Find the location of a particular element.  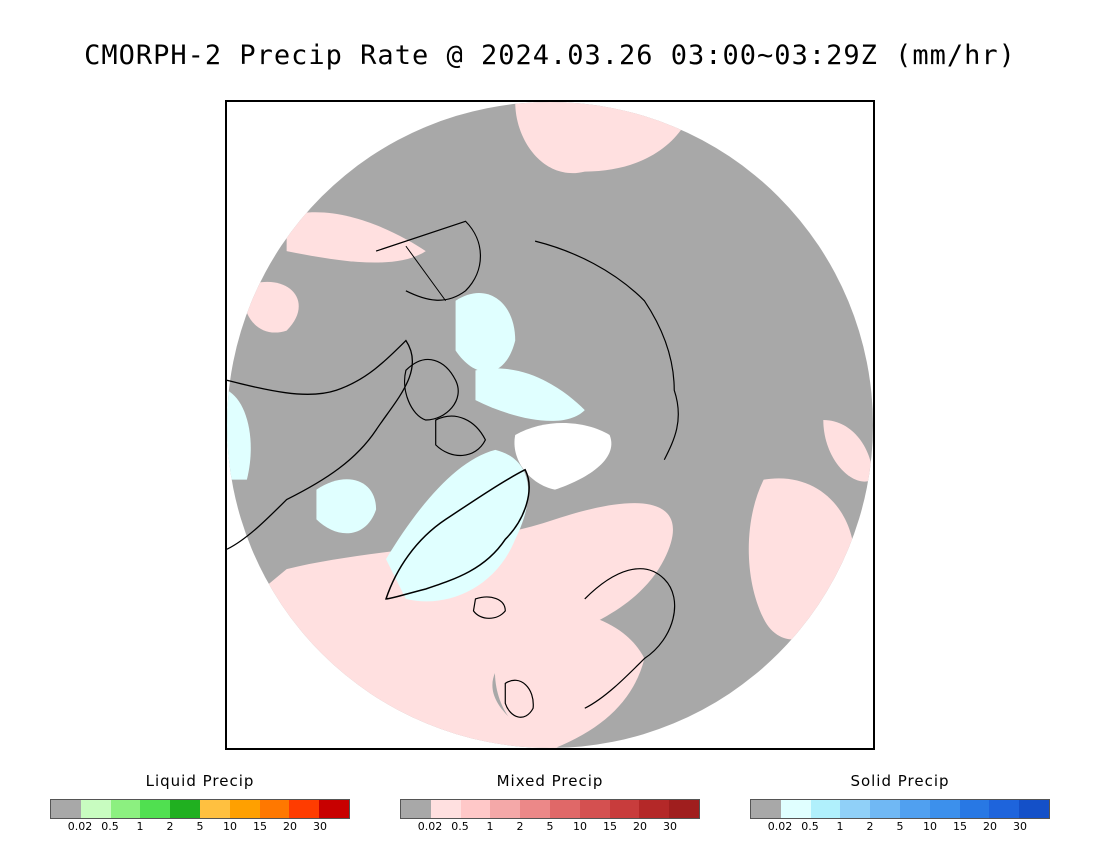

legend-solid-precip: Solid Precip 0.02 0.5 1 2 5 10 15 20 30 is located at coordinates (900, 803).